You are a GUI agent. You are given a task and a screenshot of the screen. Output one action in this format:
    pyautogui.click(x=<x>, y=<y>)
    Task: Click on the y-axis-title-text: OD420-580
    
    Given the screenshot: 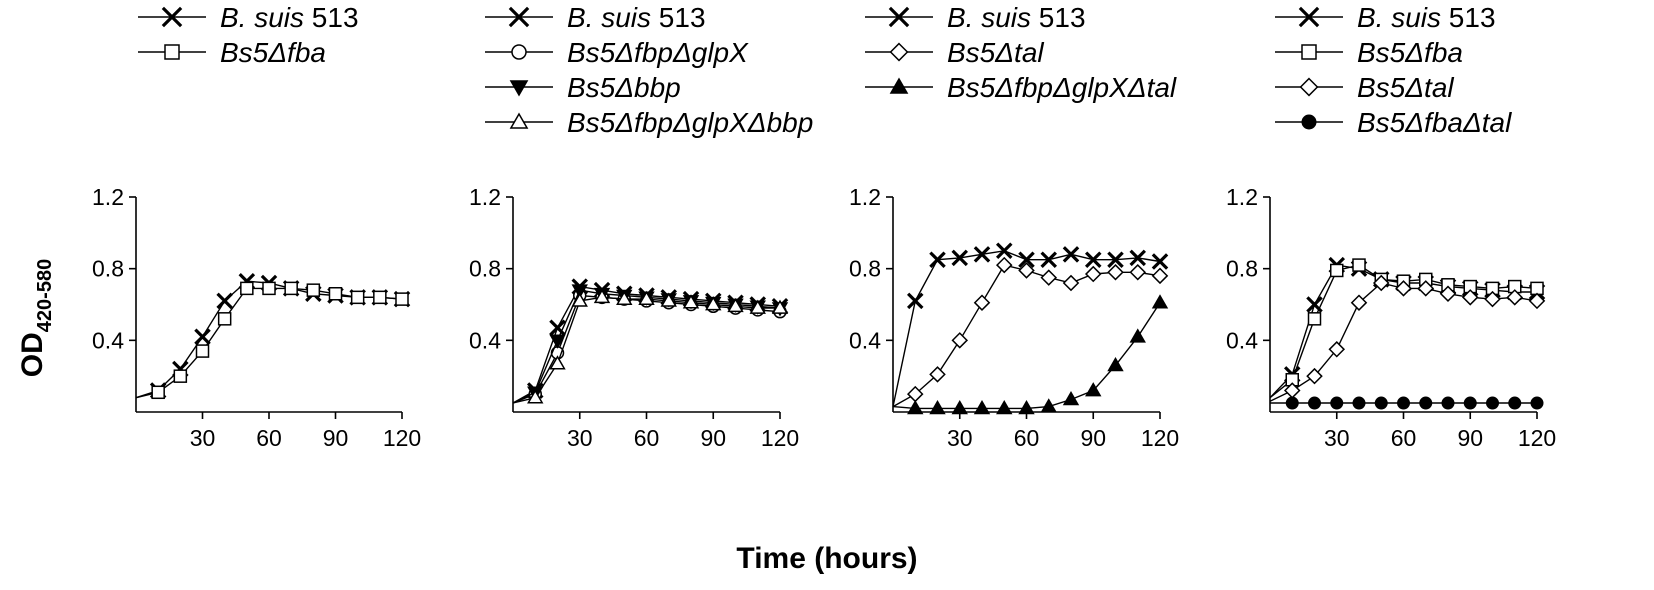 What is the action you would take?
    pyautogui.click(x=36, y=318)
    